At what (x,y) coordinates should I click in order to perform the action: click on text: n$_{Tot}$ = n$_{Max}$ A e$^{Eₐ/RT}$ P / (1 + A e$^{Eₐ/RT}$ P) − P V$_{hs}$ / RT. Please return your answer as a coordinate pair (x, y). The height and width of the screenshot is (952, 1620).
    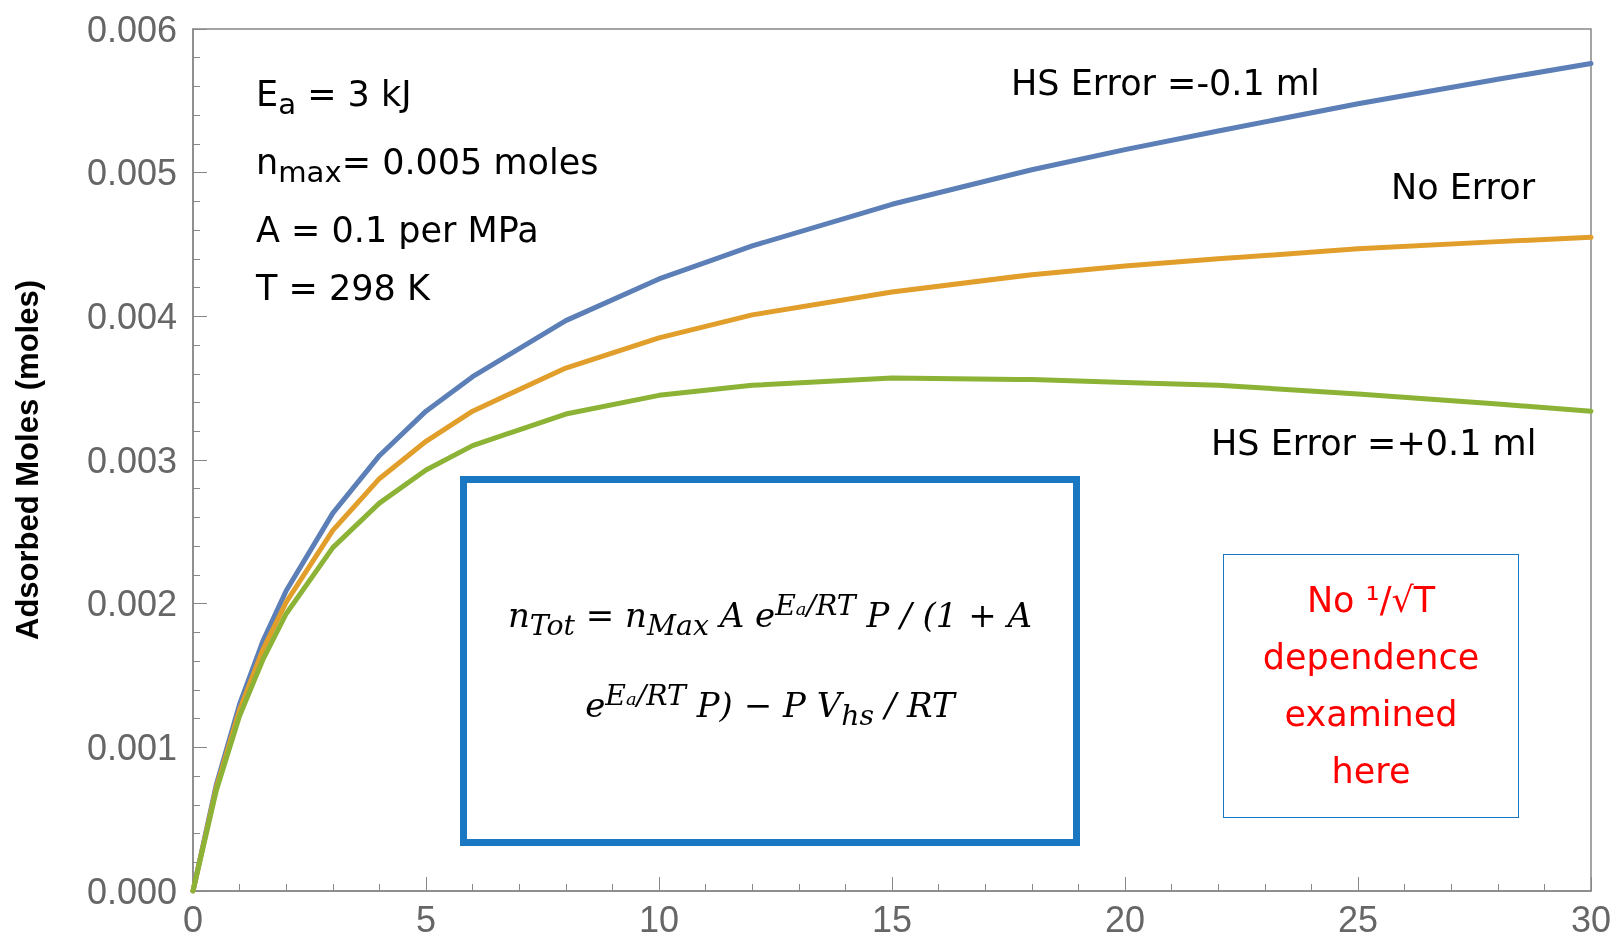
    Looking at the image, I should click on (770, 660).